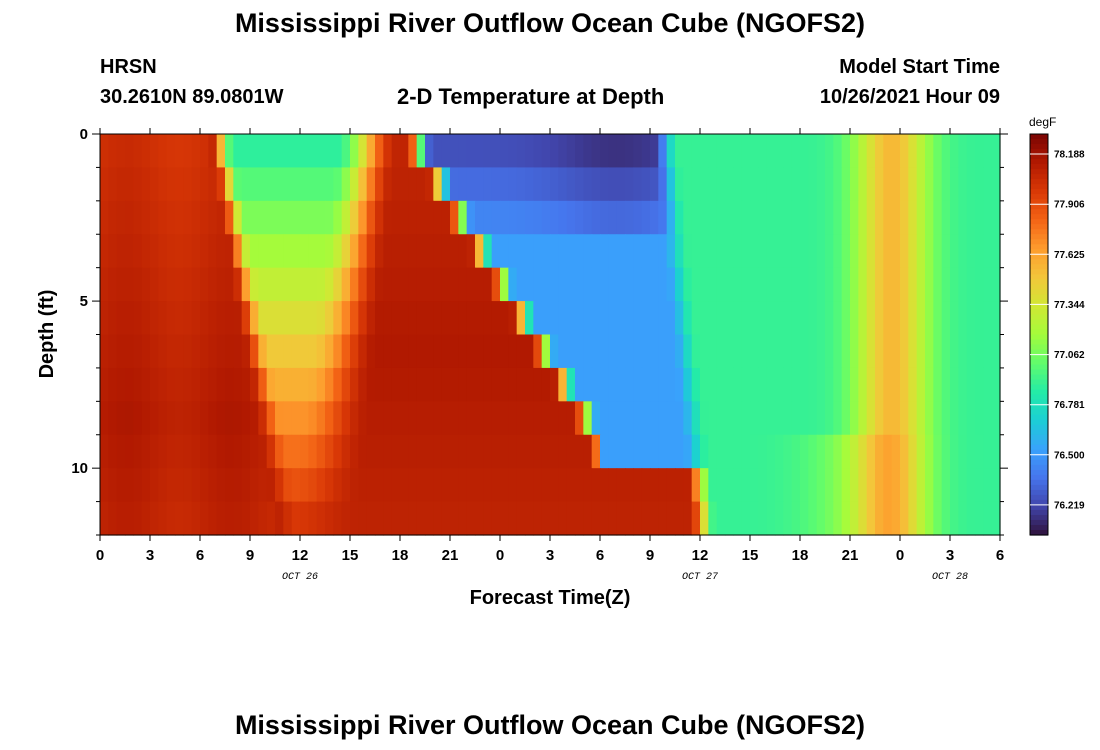 This screenshot has height=750, width=1100. Describe the element at coordinates (150, 555) in the screenshot. I see `x-tick-label: 3` at that location.